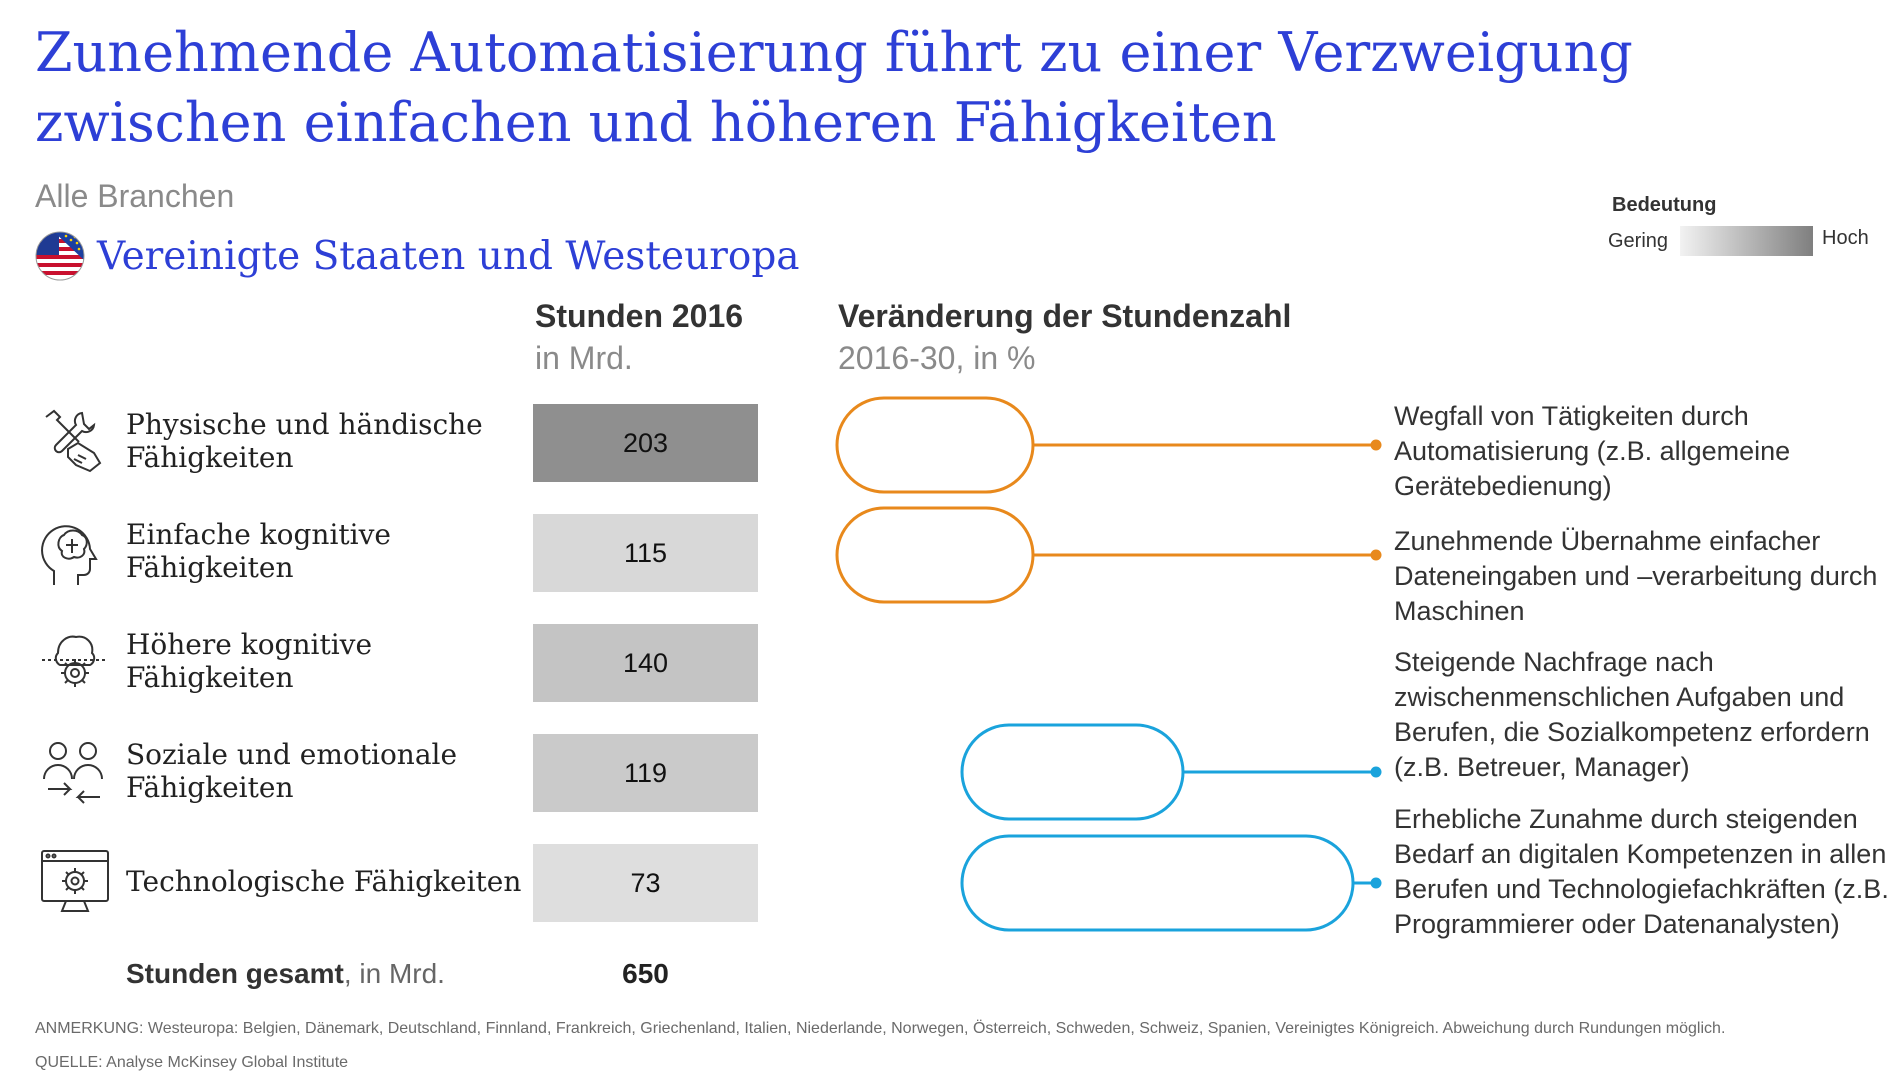  I want to click on hours-cell: 119, so click(645, 773).